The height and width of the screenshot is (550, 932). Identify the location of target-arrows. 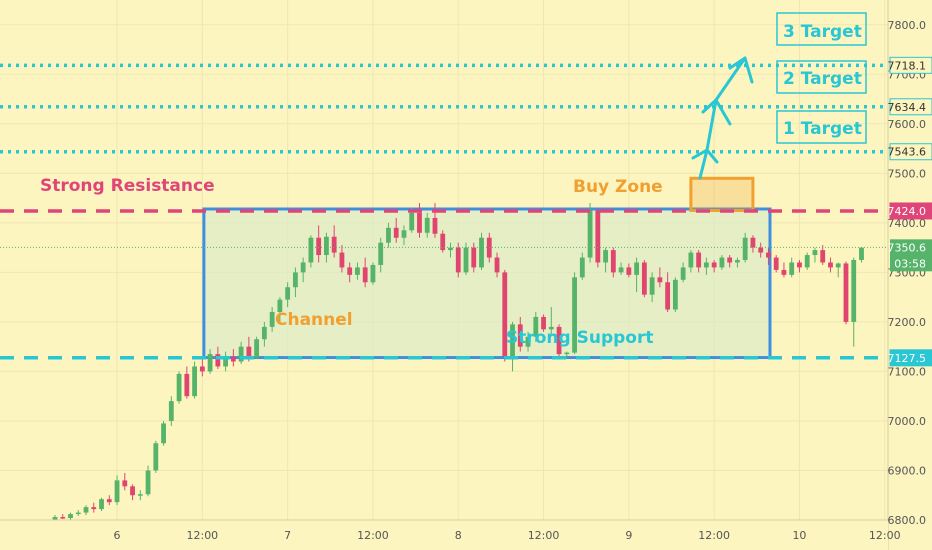
(722, 118).